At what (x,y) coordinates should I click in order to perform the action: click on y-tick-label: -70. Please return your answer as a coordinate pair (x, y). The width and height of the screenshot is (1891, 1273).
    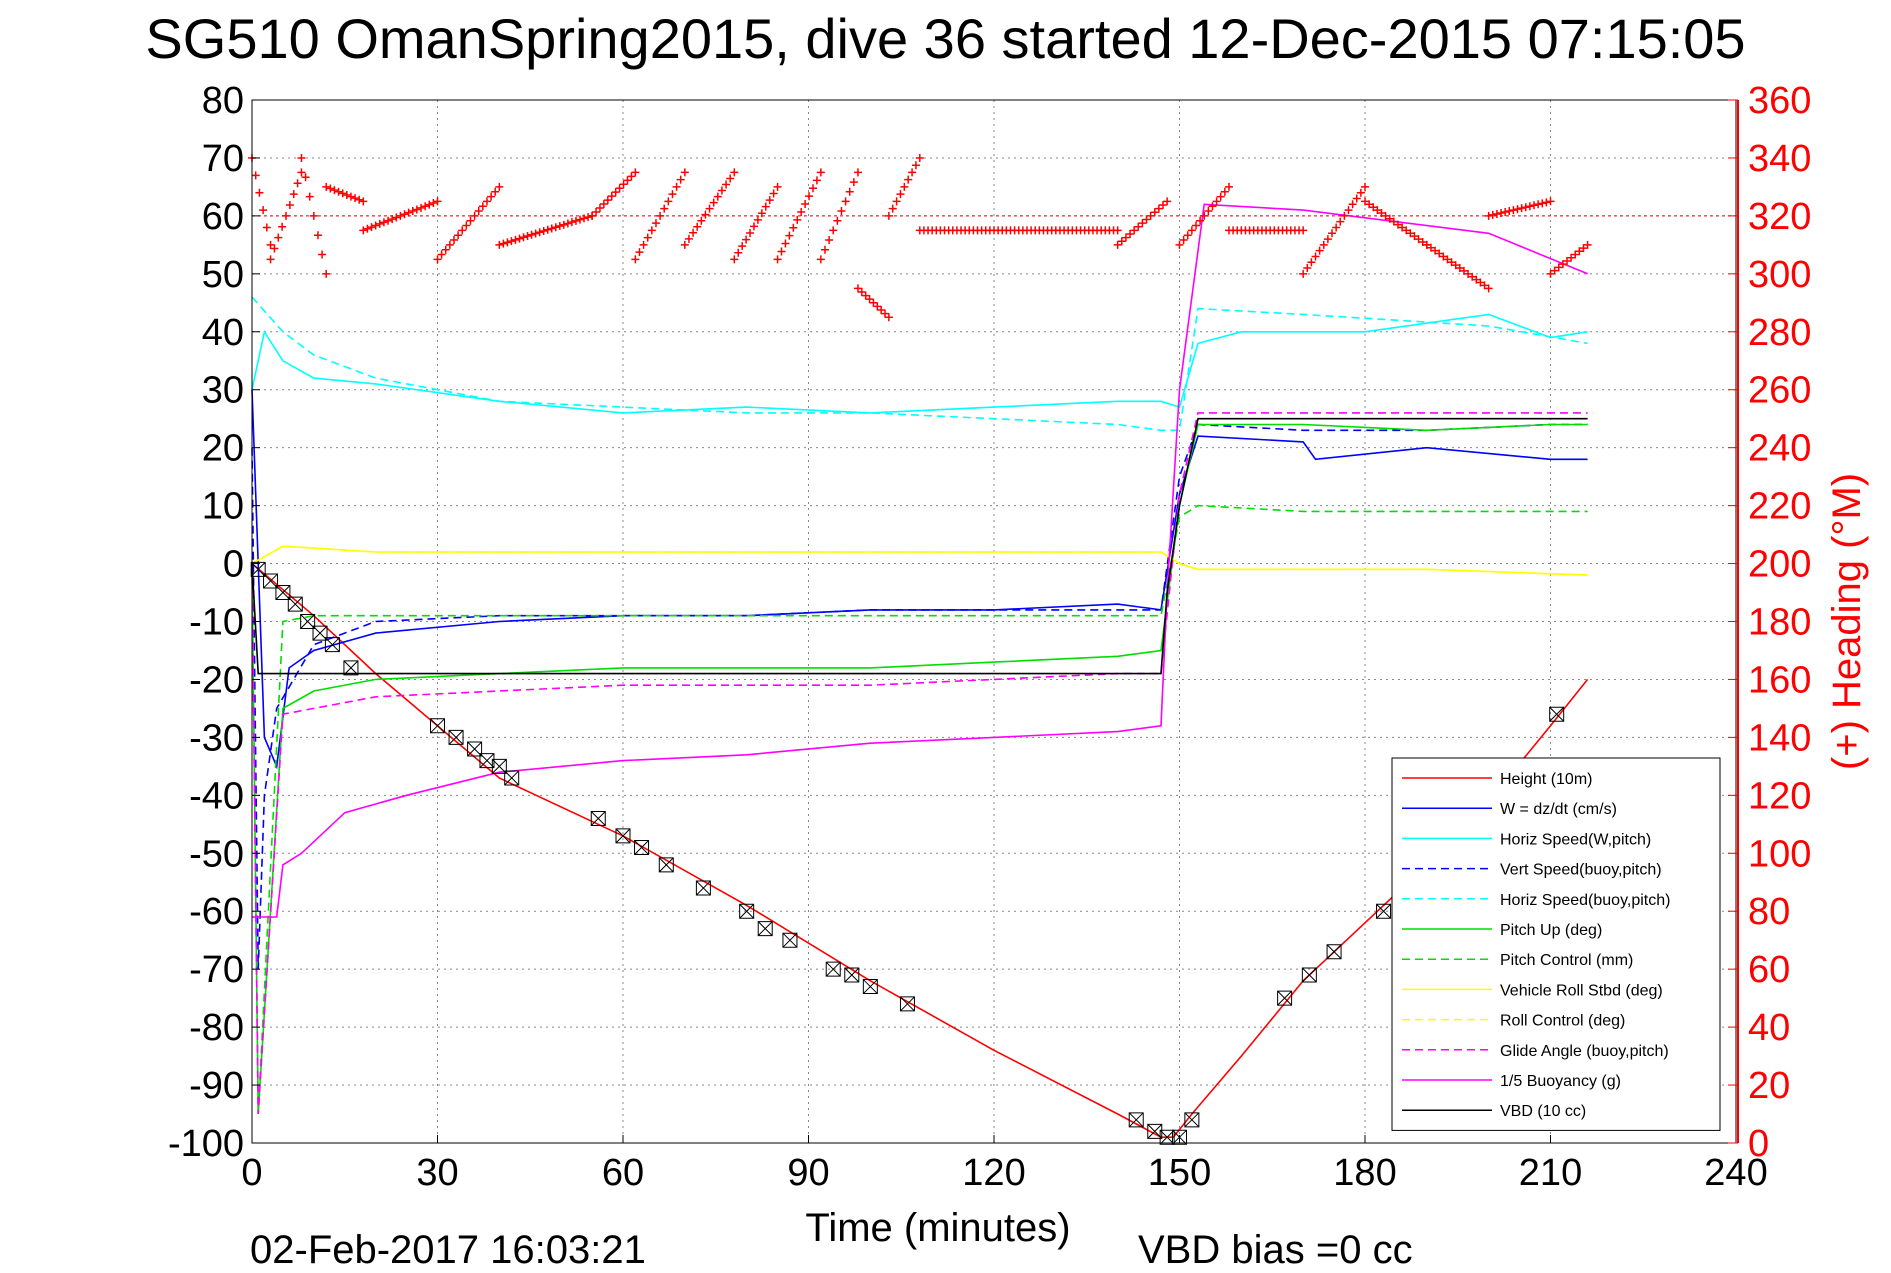
    Looking at the image, I should click on (216, 970).